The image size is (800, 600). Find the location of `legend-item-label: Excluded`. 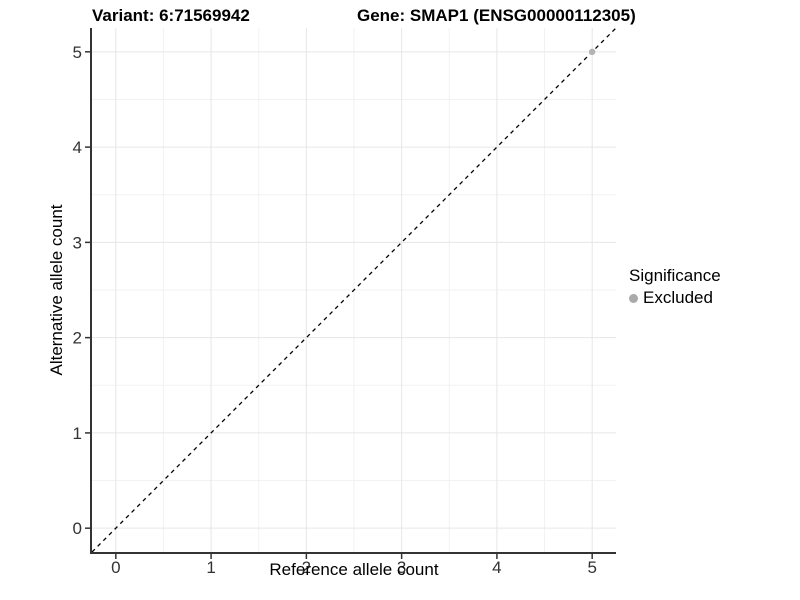

legend-item-label: Excluded is located at coordinates (678, 297).